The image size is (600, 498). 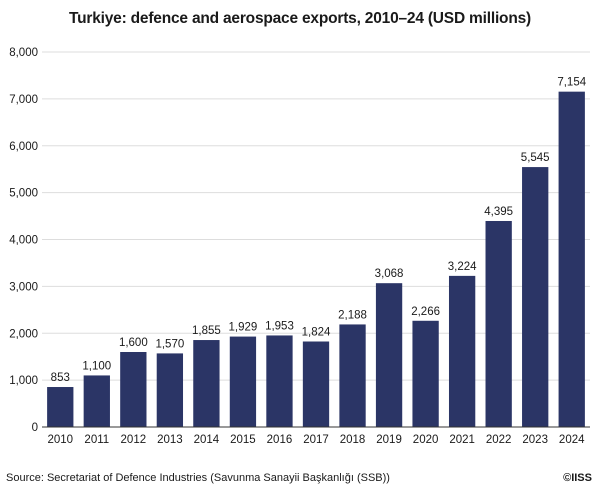 What do you see at coordinates (96, 440) in the screenshot?
I see `x-tick-label-2011: 2011` at bounding box center [96, 440].